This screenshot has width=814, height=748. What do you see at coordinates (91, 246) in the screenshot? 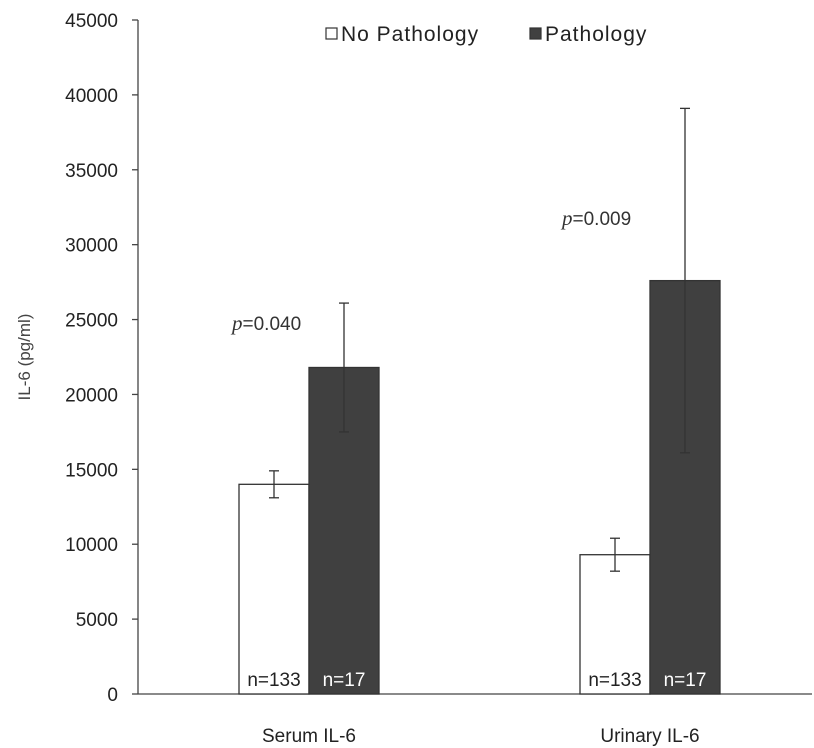
I see `y-tick-label: 30000` at bounding box center [91, 246].